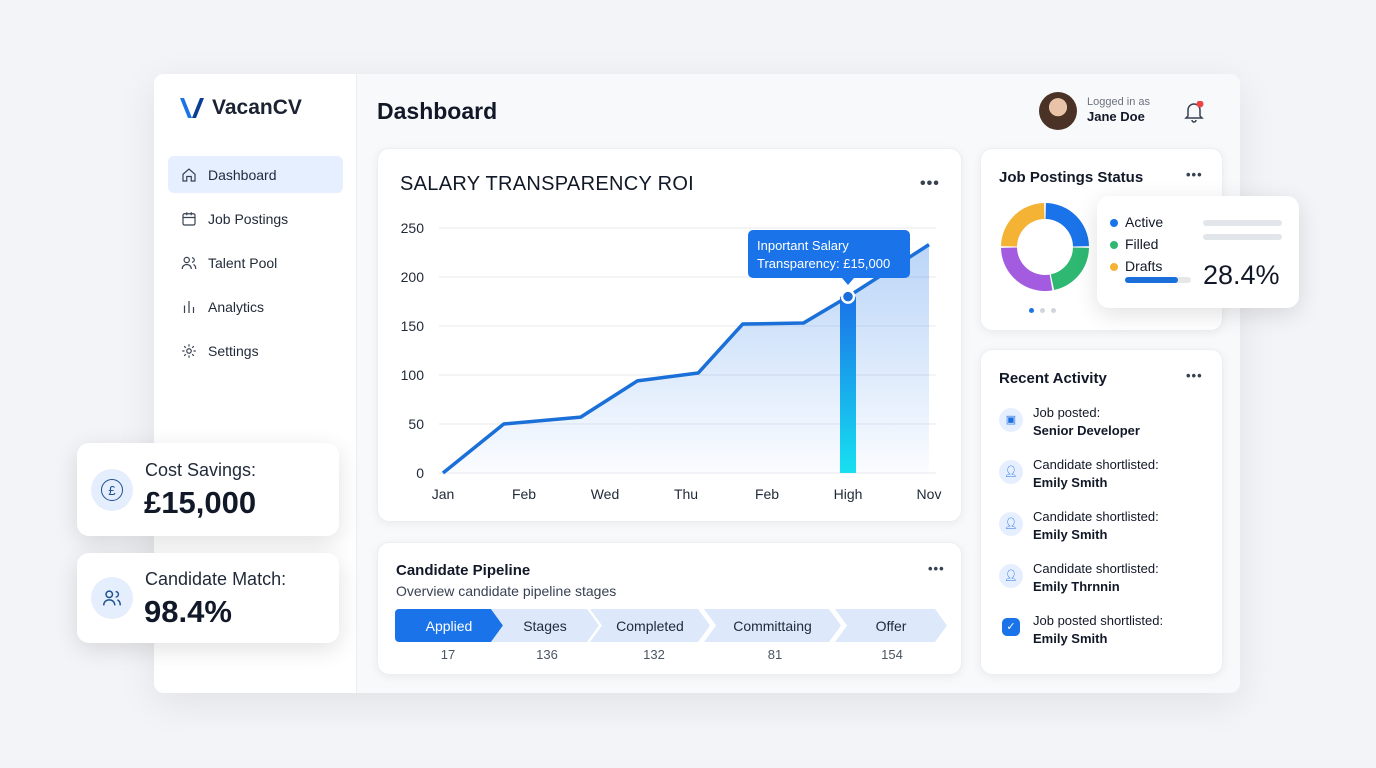  Describe the element at coordinates (242, 174) in the screenshot. I see `sidebar-item-label: Dashboard` at that location.